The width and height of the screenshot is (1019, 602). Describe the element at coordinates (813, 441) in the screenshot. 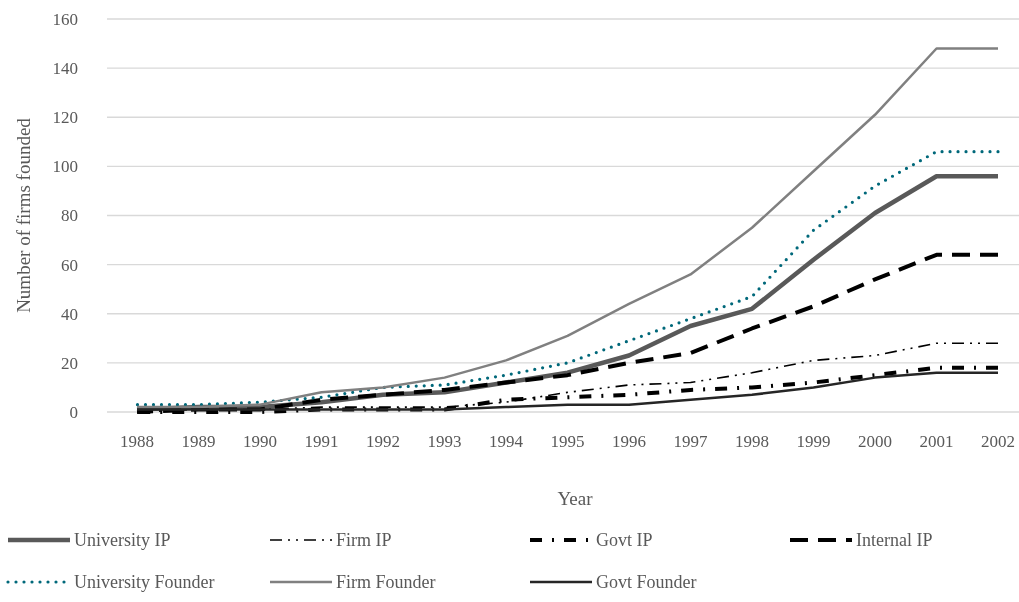

I see `x-tick-label: 1999` at that location.